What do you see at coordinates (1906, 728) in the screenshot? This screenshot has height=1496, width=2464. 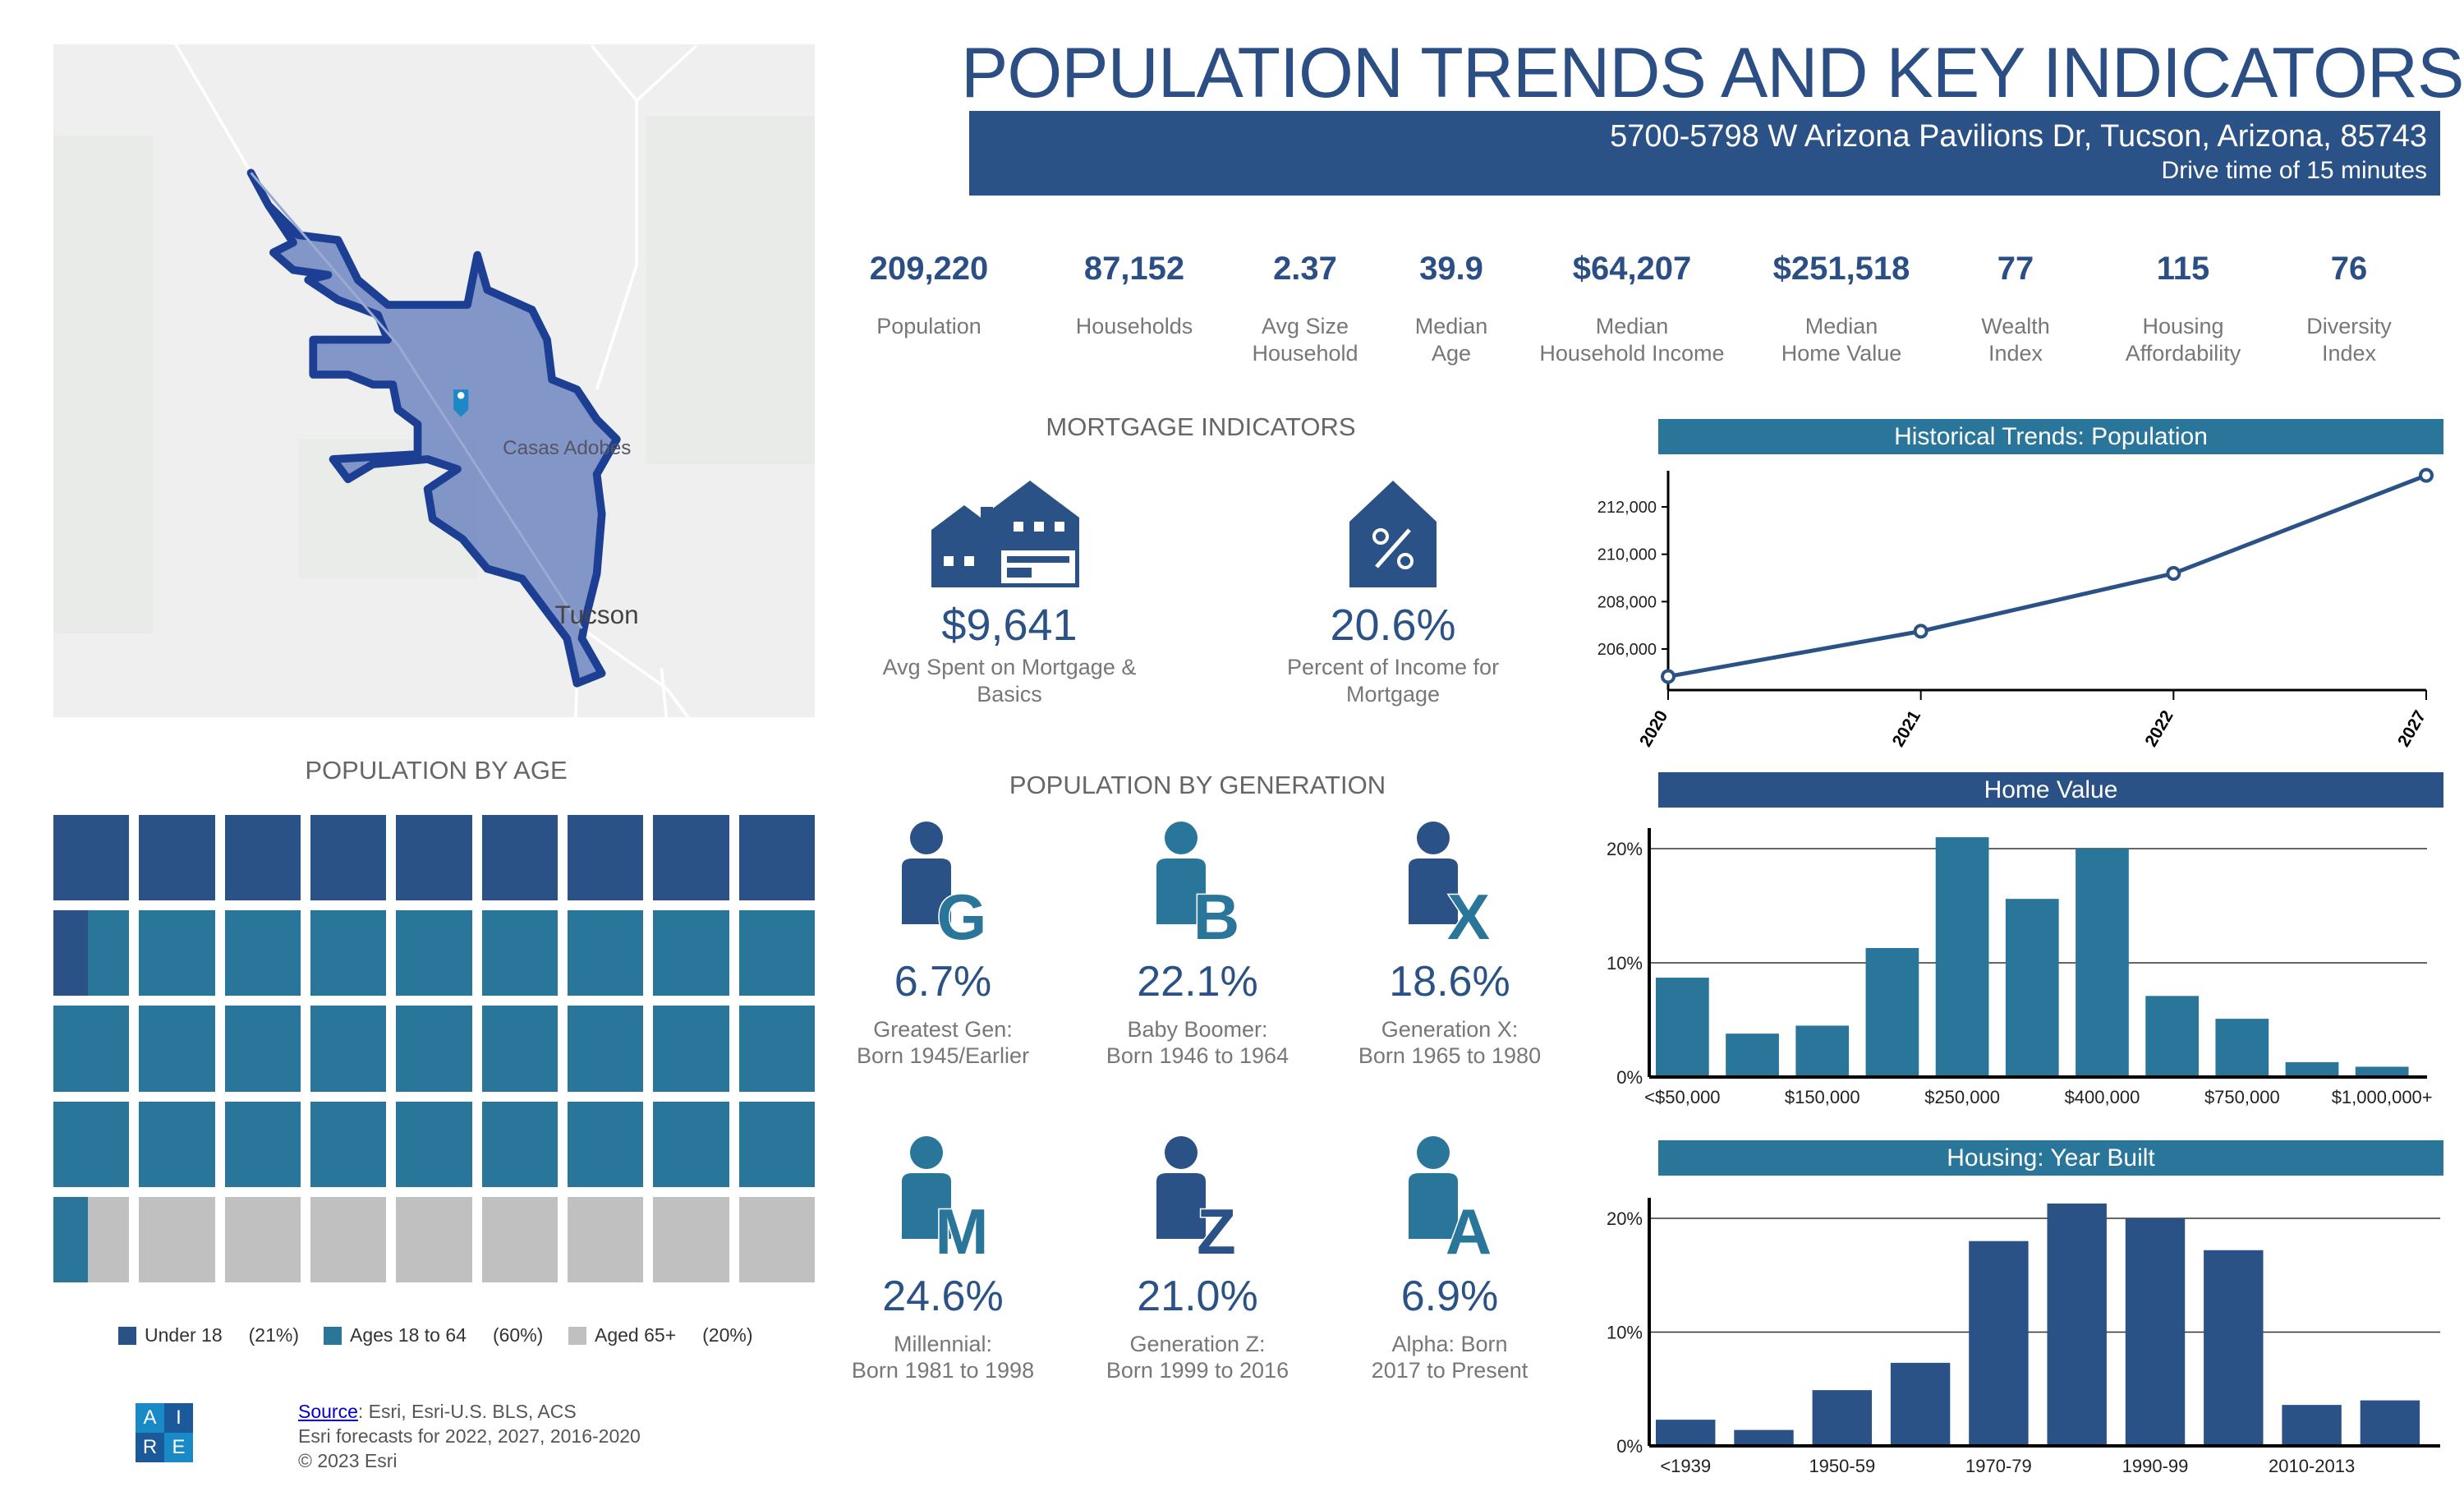 I see `x-tick-label: 2021` at bounding box center [1906, 728].